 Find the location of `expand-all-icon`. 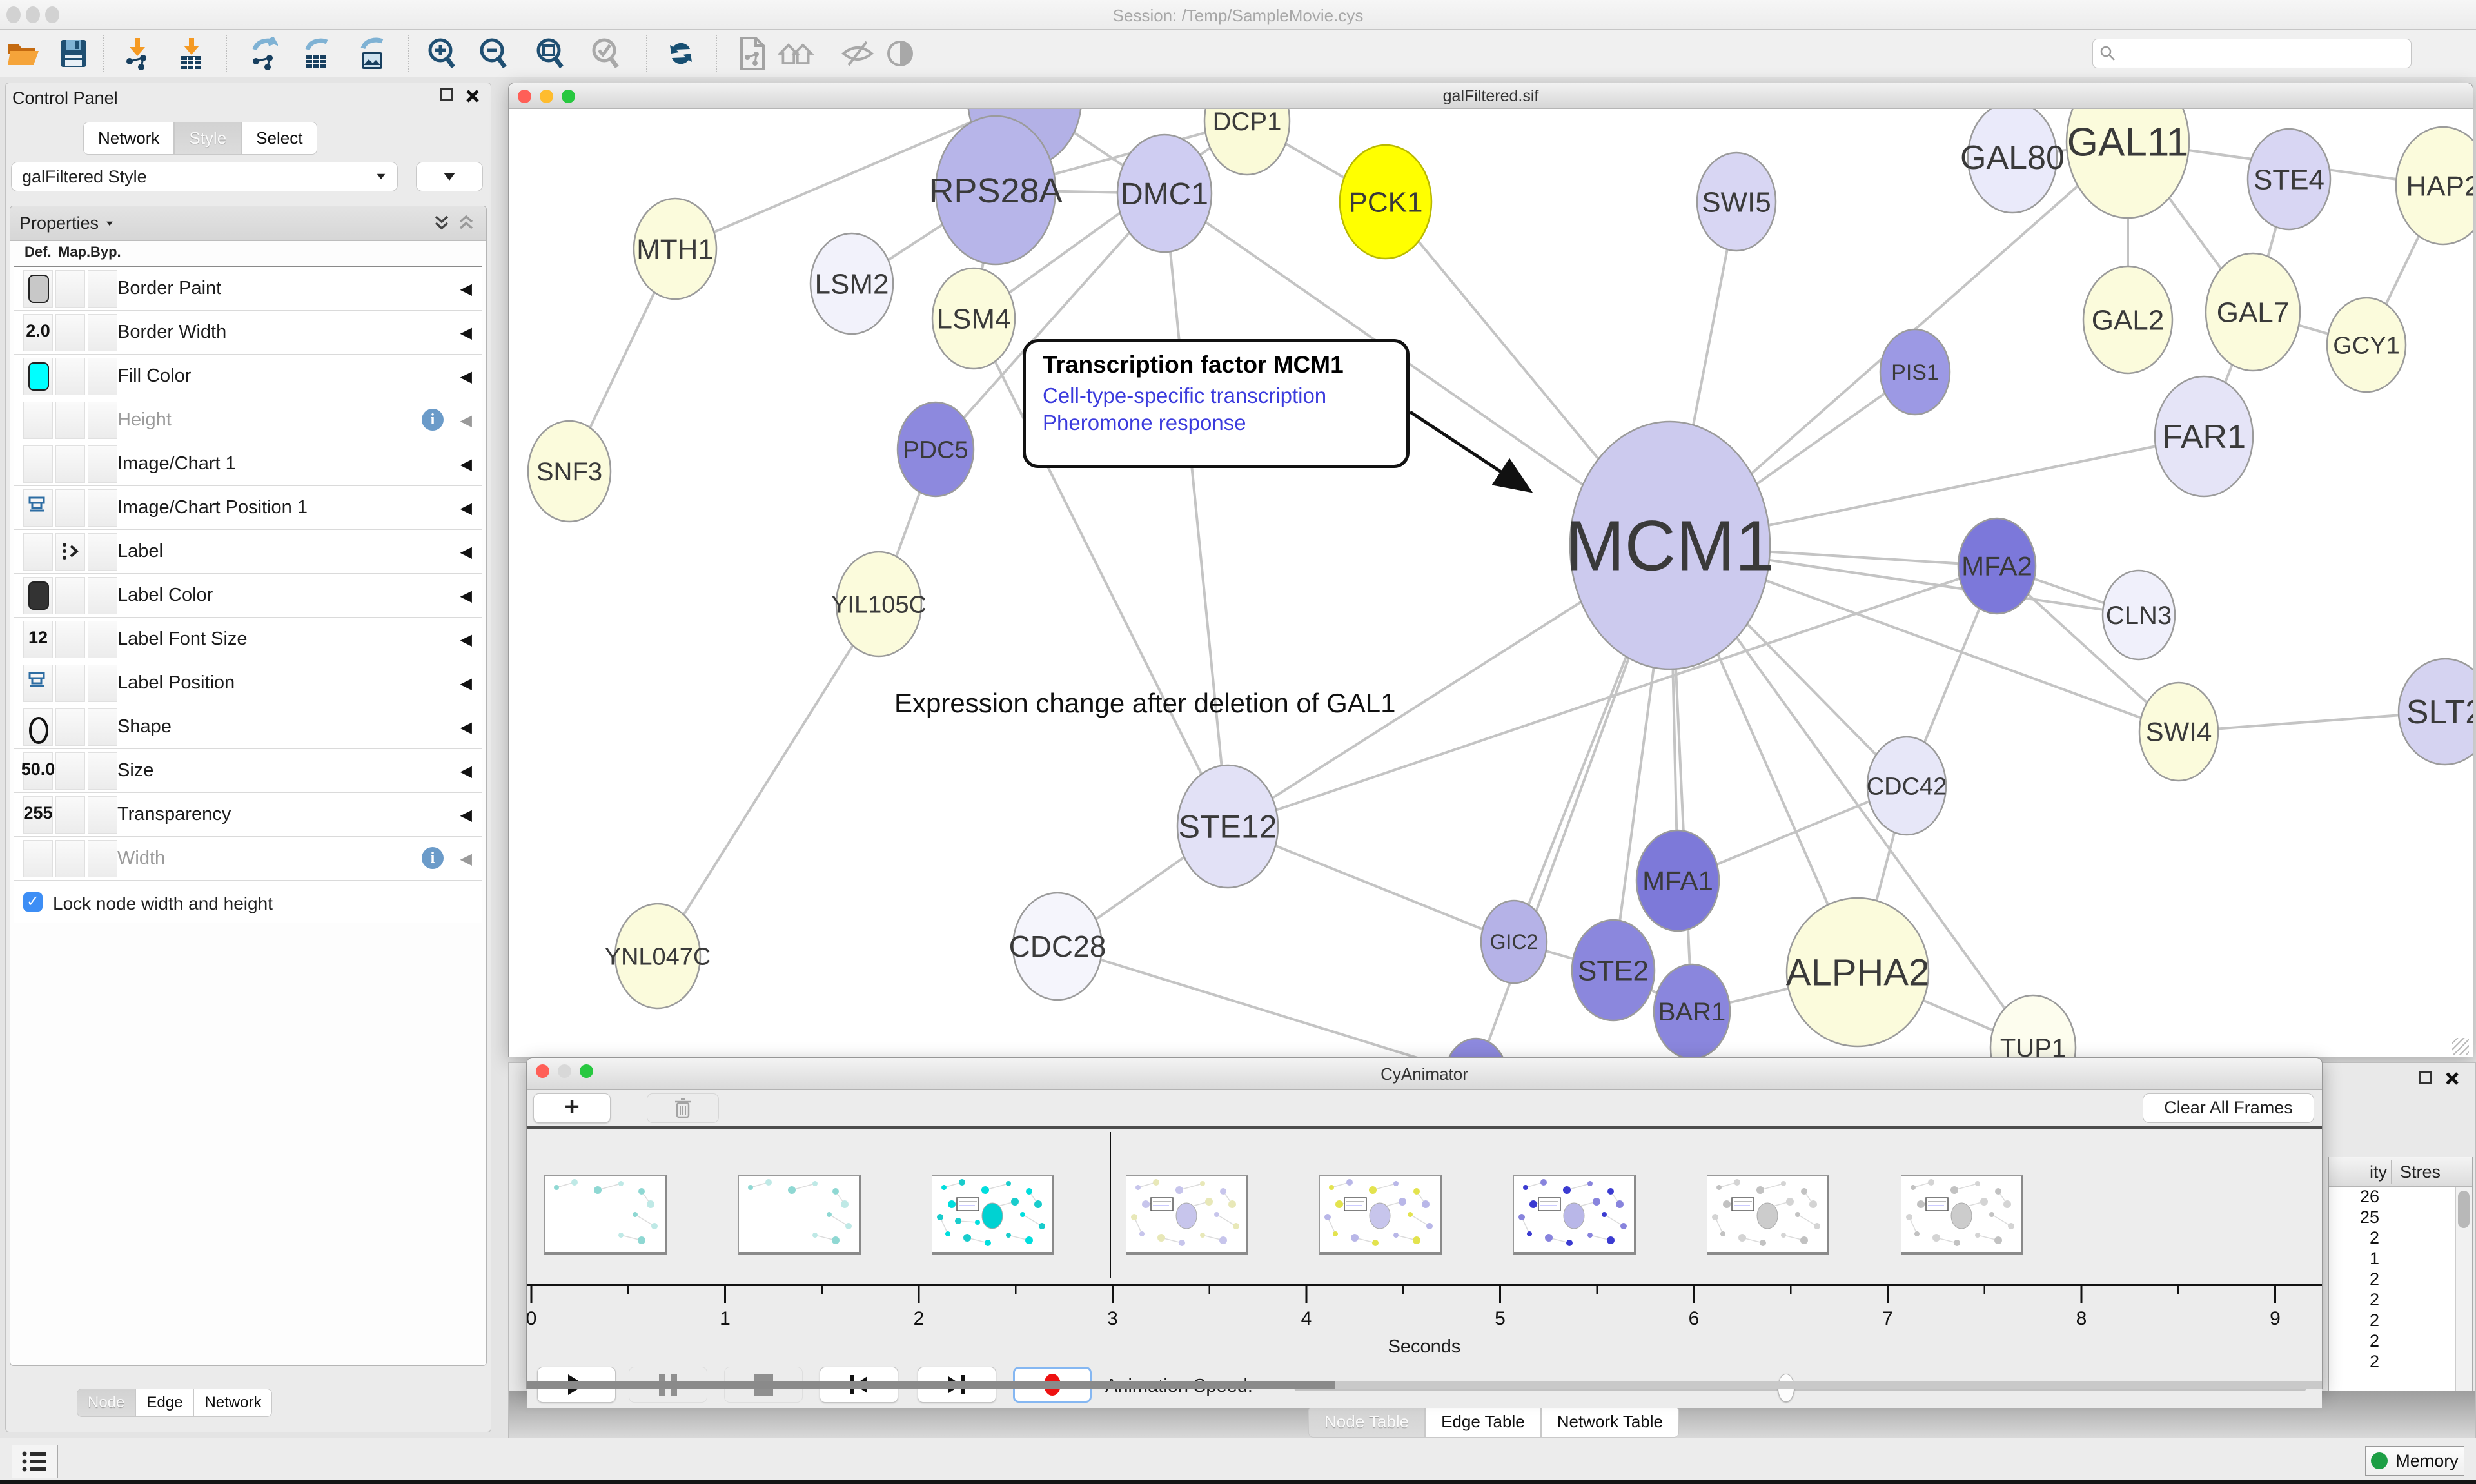

expand-all-icon is located at coordinates (442, 223).